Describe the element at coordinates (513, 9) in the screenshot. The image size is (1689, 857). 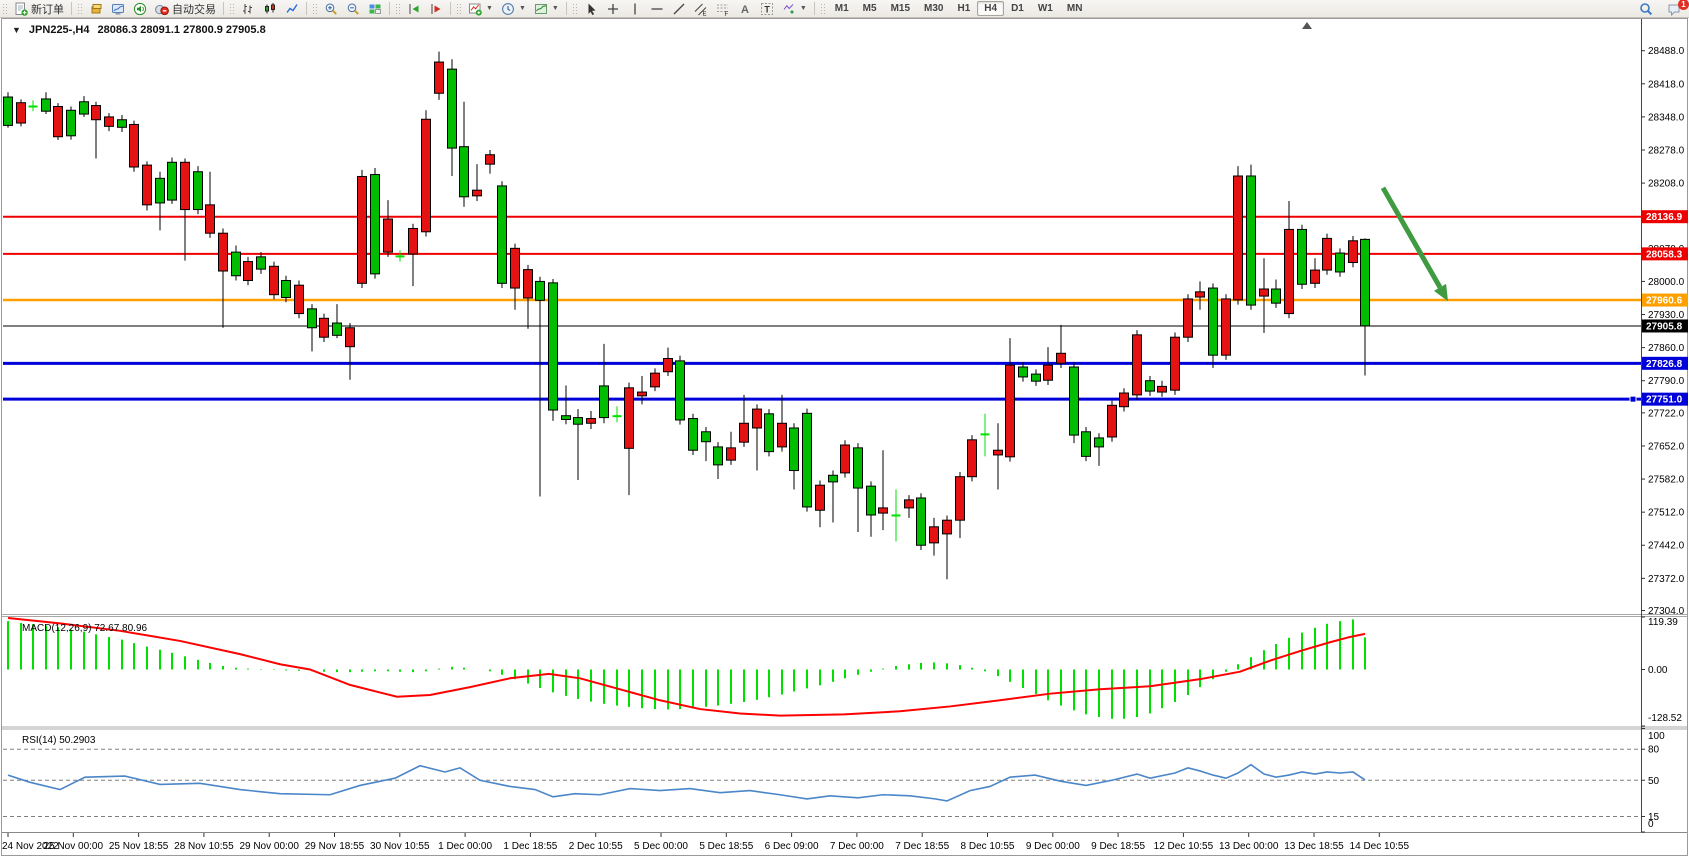
I see `periods-button: ▼` at that location.